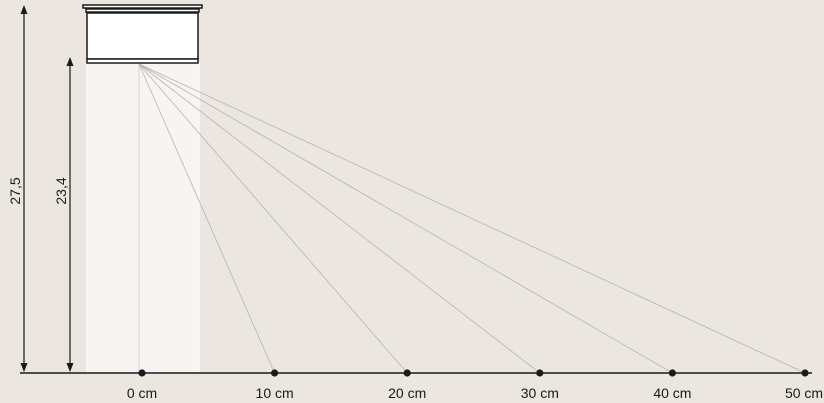 Image resolution: width=824 pixels, height=403 pixels. Describe the element at coordinates (206, 218) in the screenshot. I see `light-ray-10cm` at that location.